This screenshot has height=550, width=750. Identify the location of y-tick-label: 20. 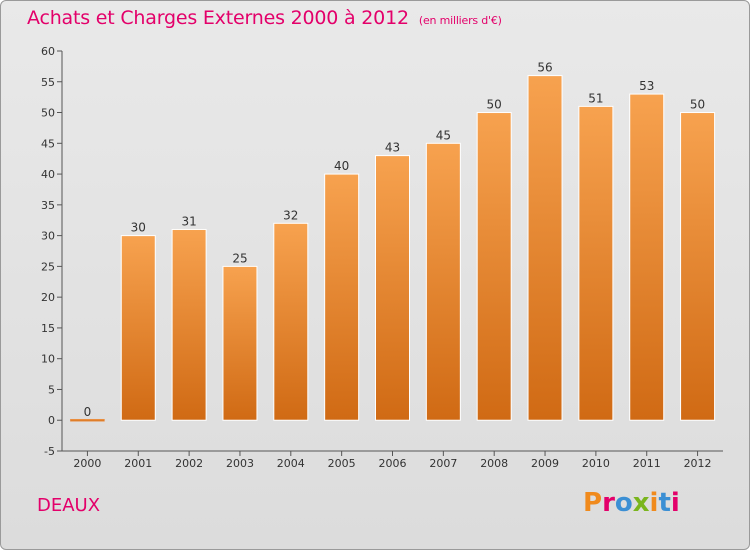
(48, 297).